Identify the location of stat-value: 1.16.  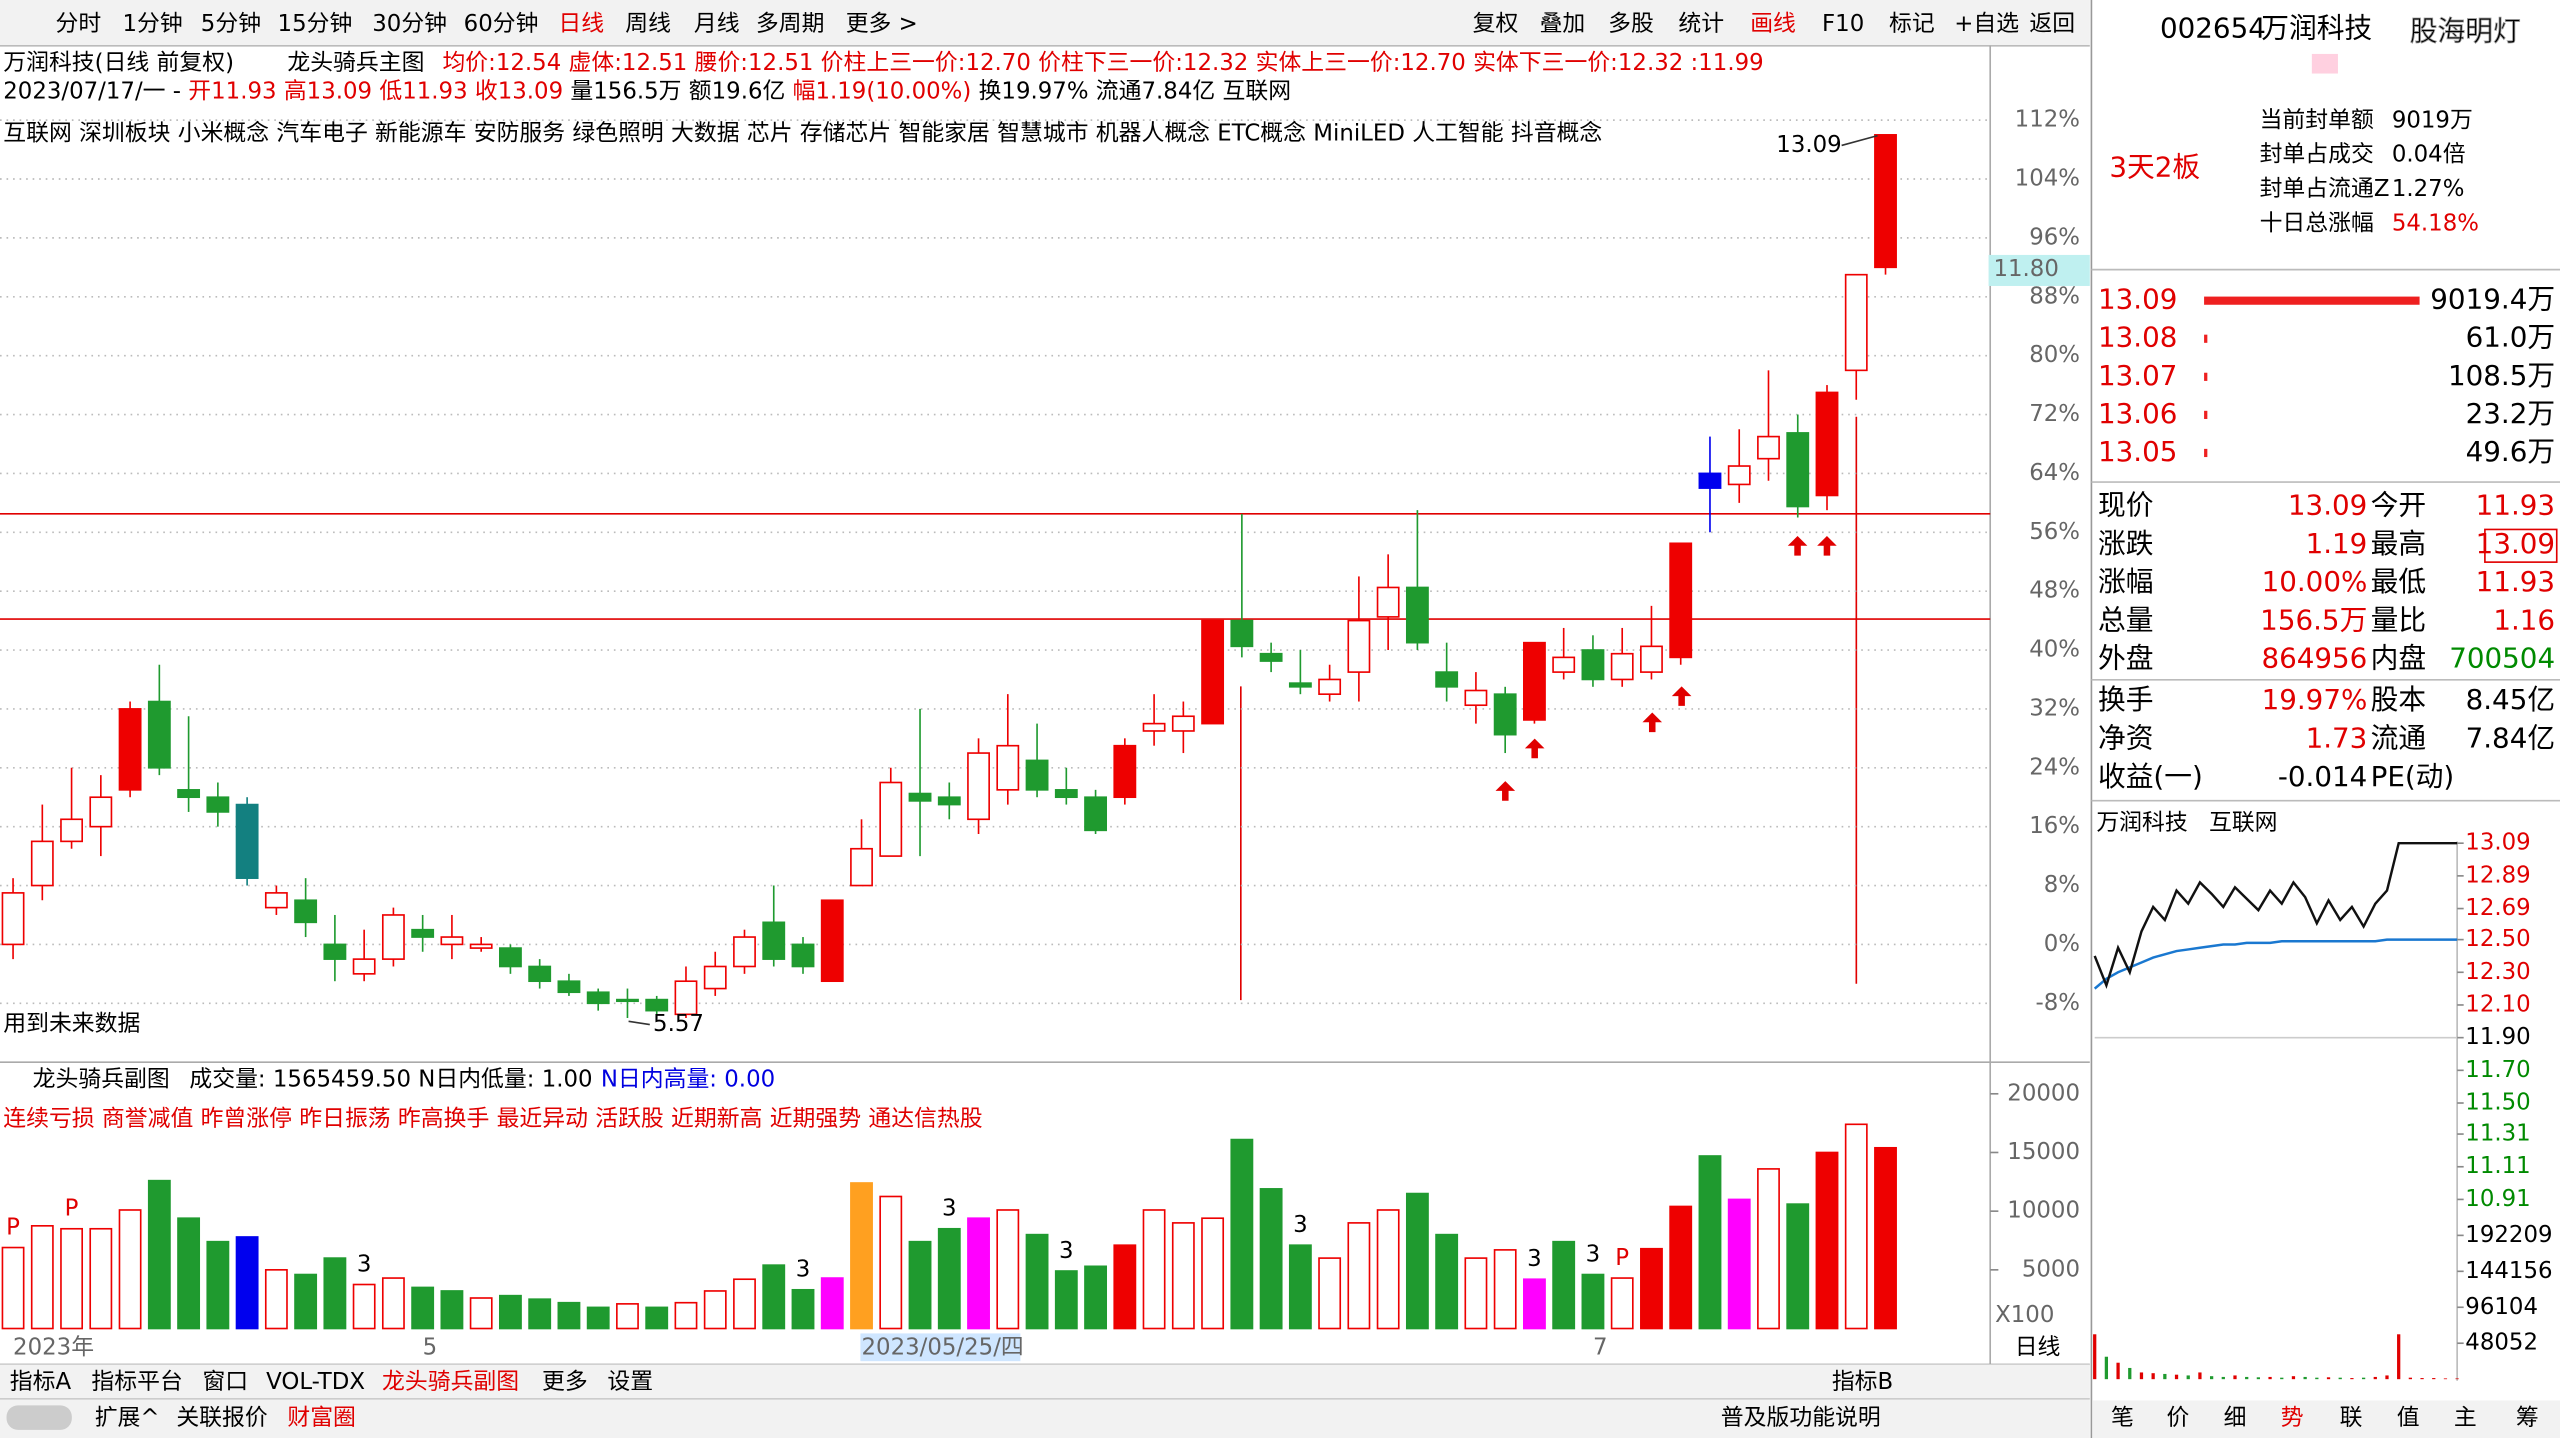
(2524, 619).